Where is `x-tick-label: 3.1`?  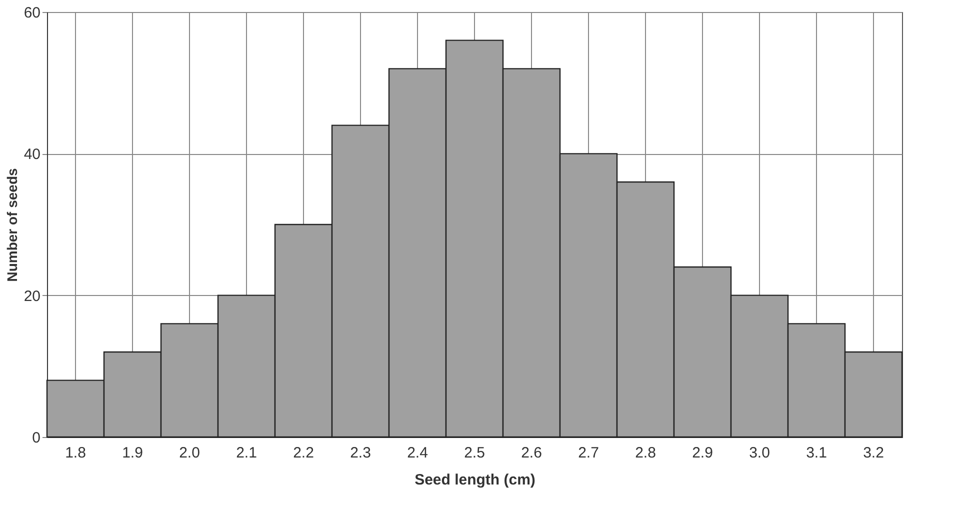
x-tick-label: 3.1 is located at coordinates (816, 453).